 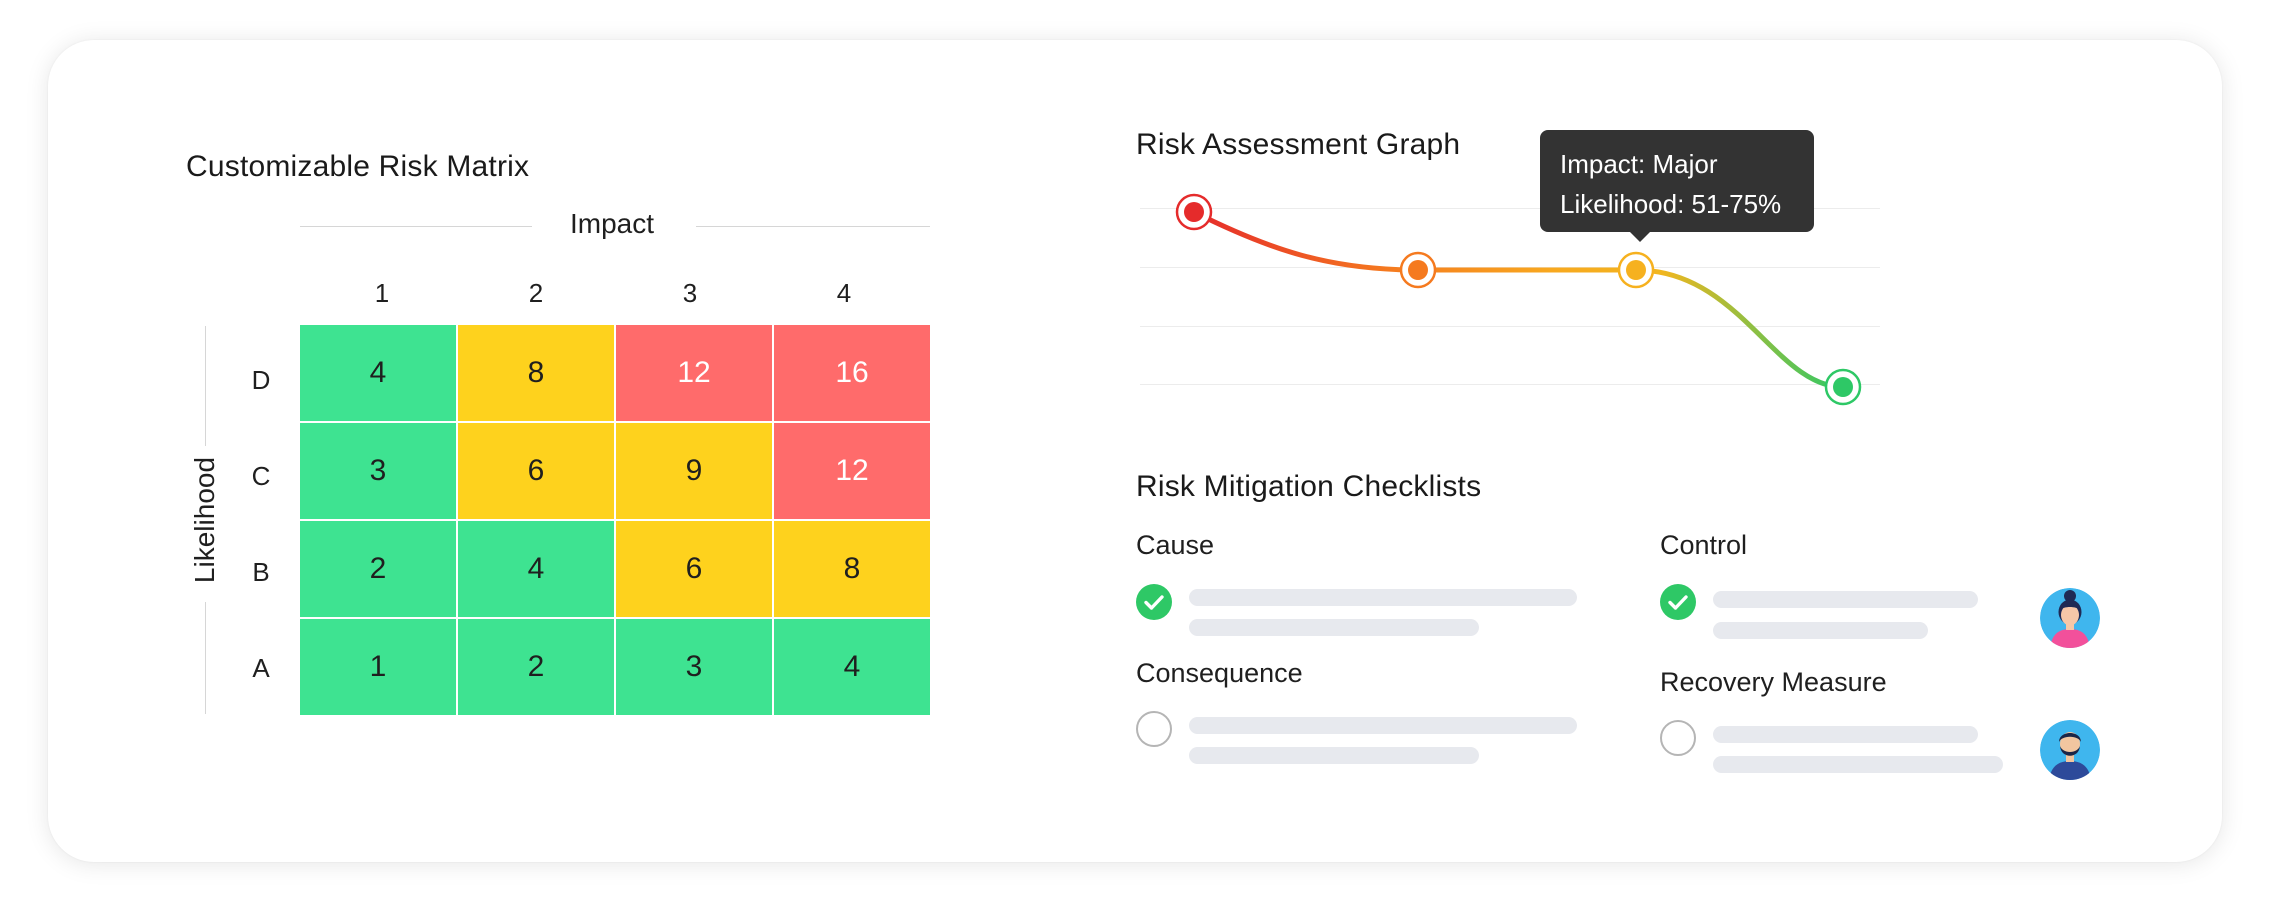 What do you see at coordinates (358, 166) in the screenshot?
I see `risk-matrix-title: Customizable Risk Matrix` at bounding box center [358, 166].